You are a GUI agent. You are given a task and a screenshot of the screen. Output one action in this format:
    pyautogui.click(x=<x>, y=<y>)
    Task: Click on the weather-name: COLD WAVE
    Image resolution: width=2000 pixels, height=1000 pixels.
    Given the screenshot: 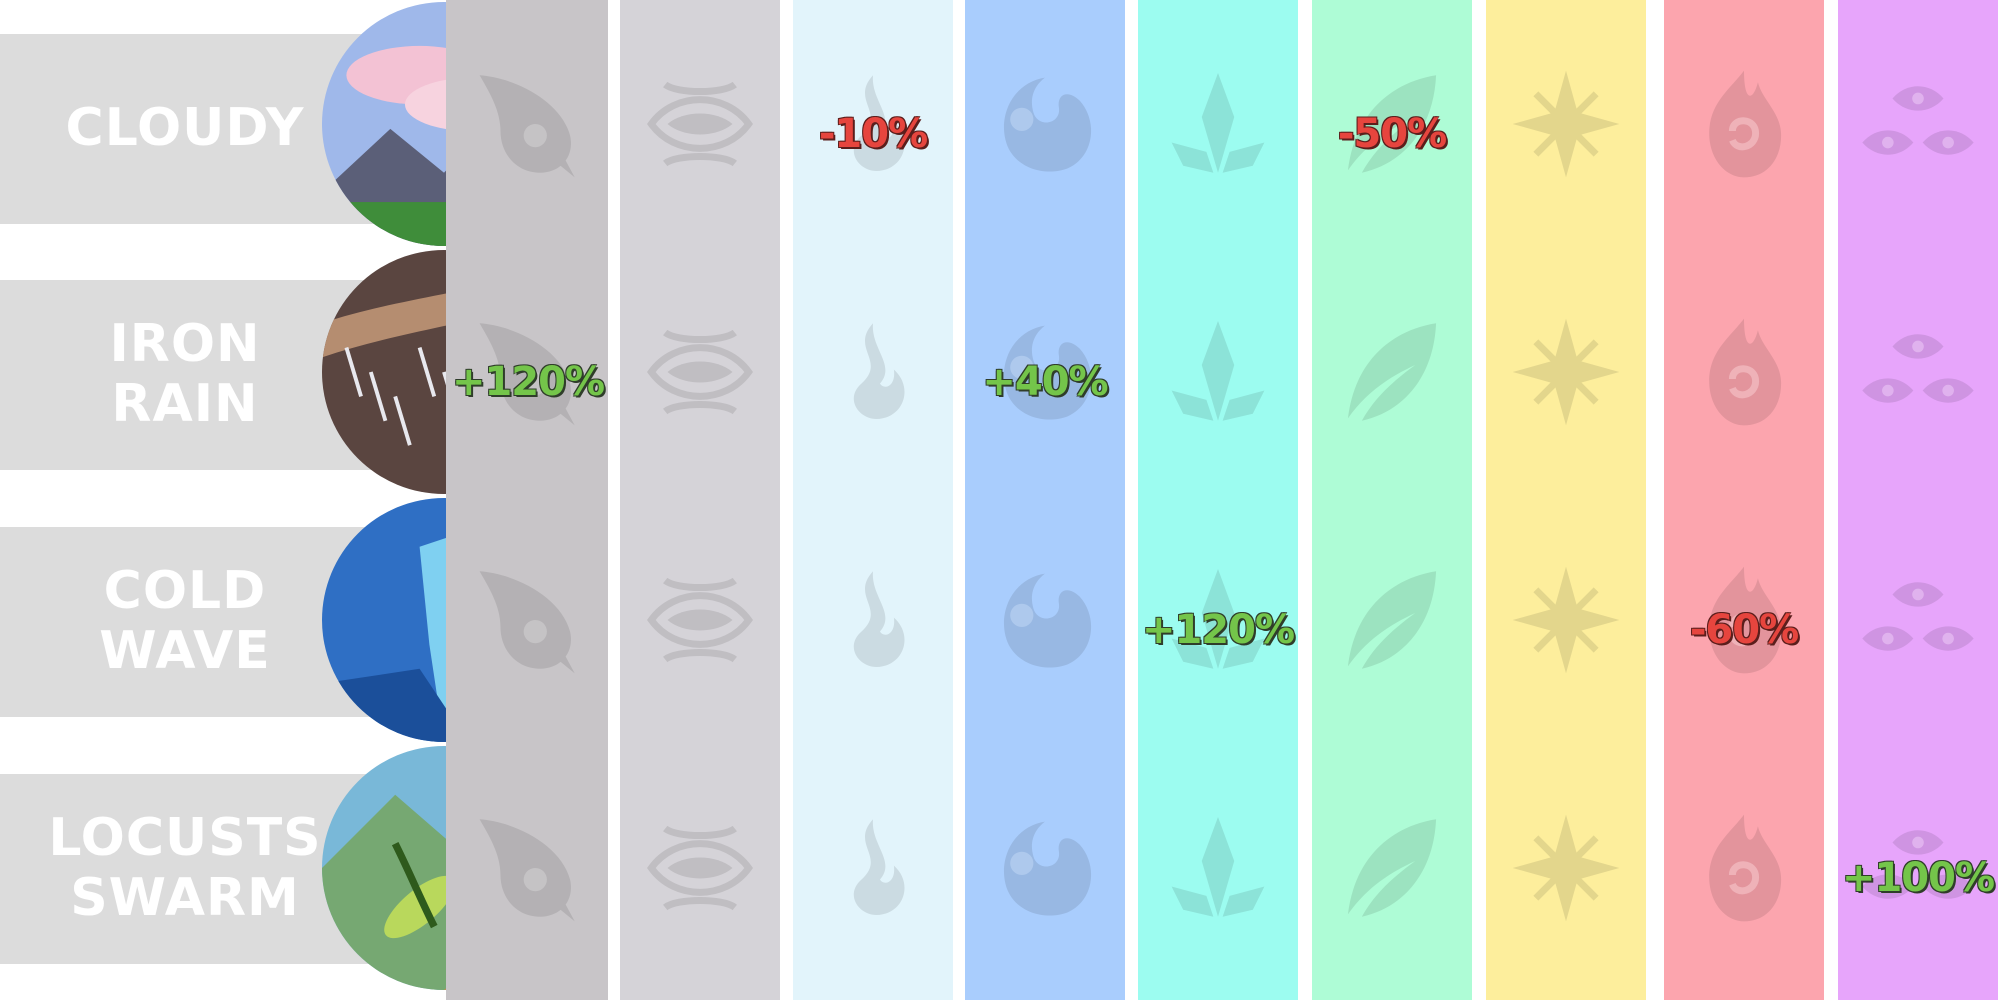 What is the action you would take?
    pyautogui.click(x=185, y=622)
    